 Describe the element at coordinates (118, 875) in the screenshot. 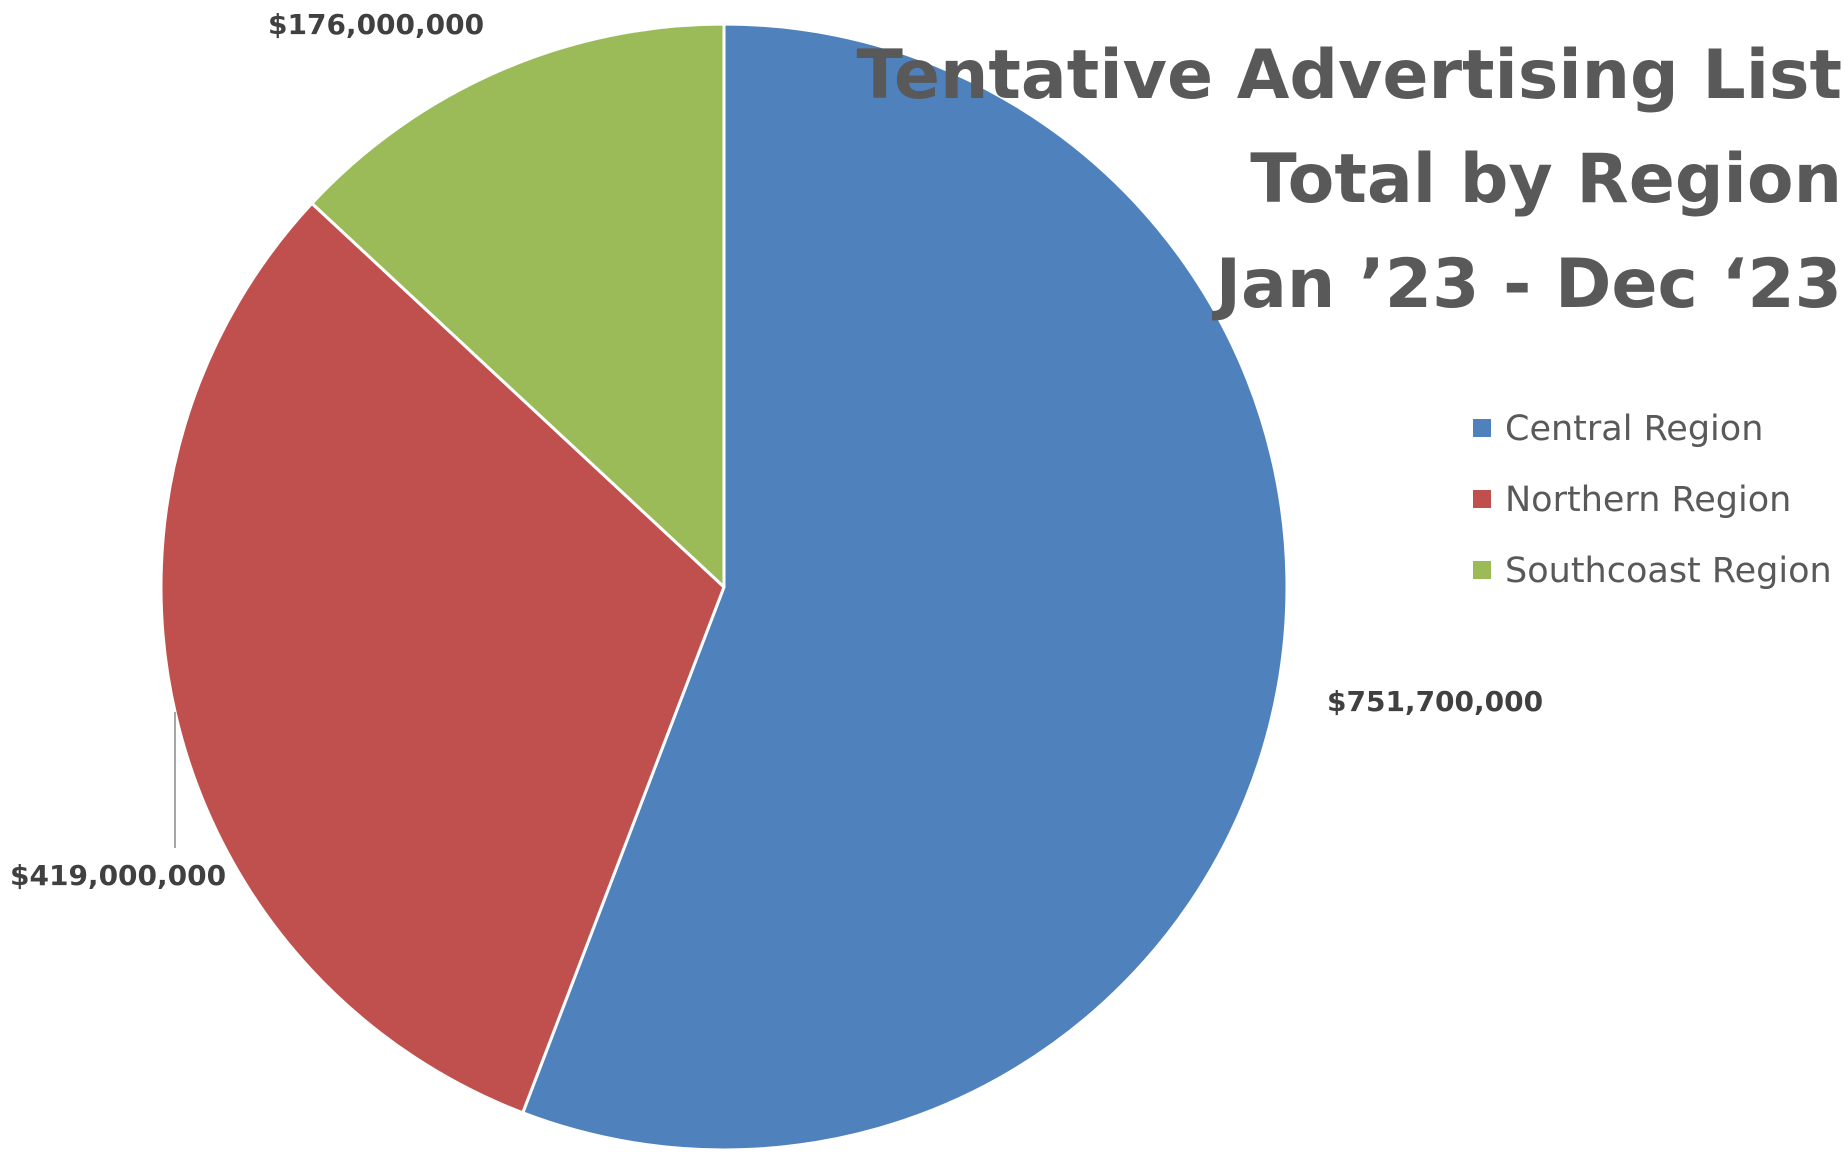

I see `data-label-northern: $419,000,000` at that location.